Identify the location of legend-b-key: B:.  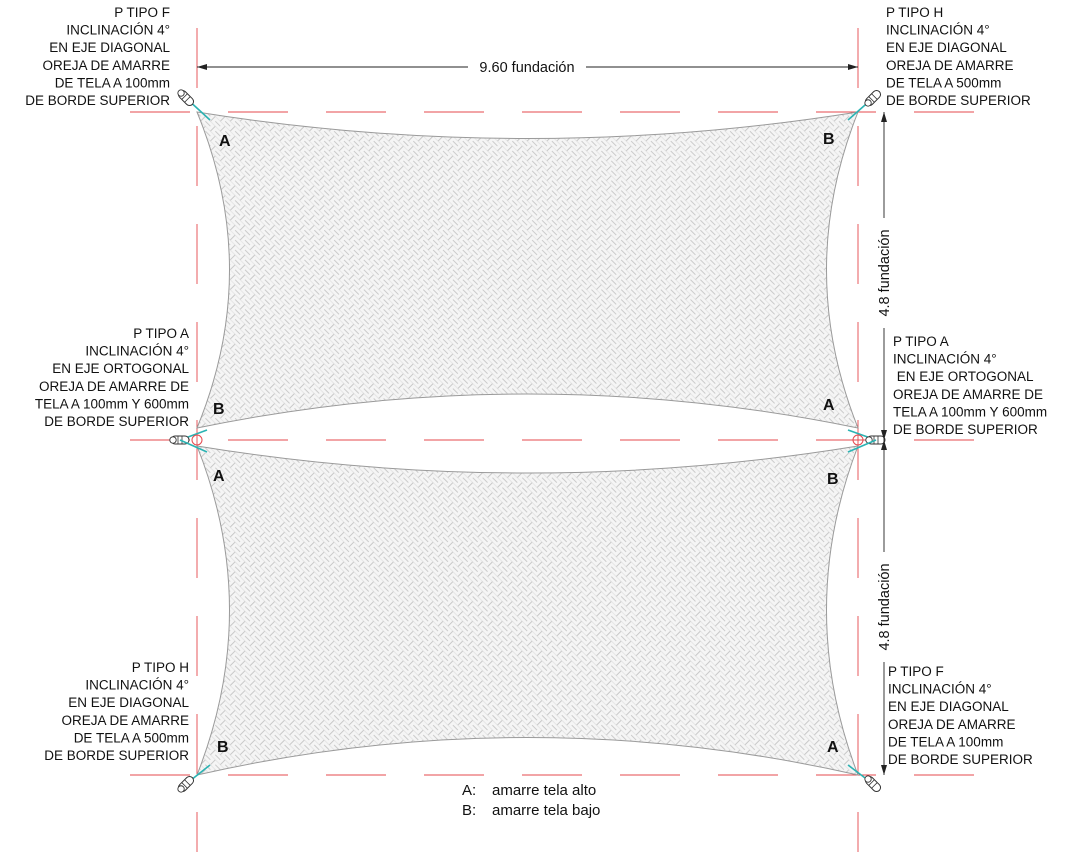
(469, 810).